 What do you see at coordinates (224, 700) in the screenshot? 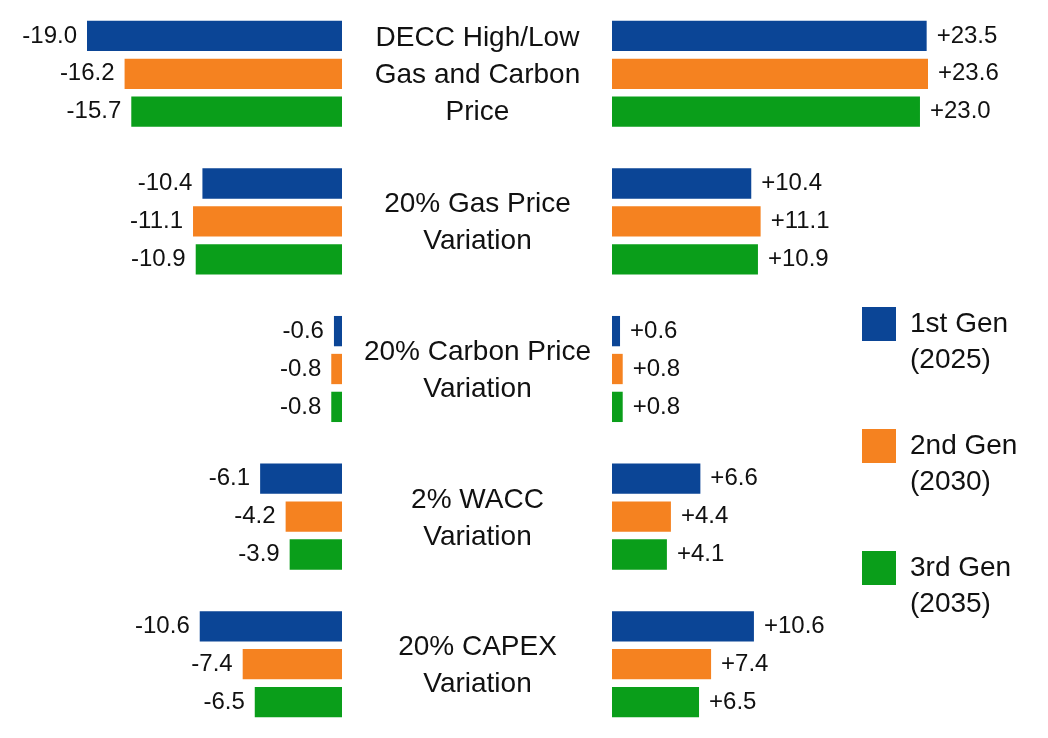
I see `data-label: -6.5` at bounding box center [224, 700].